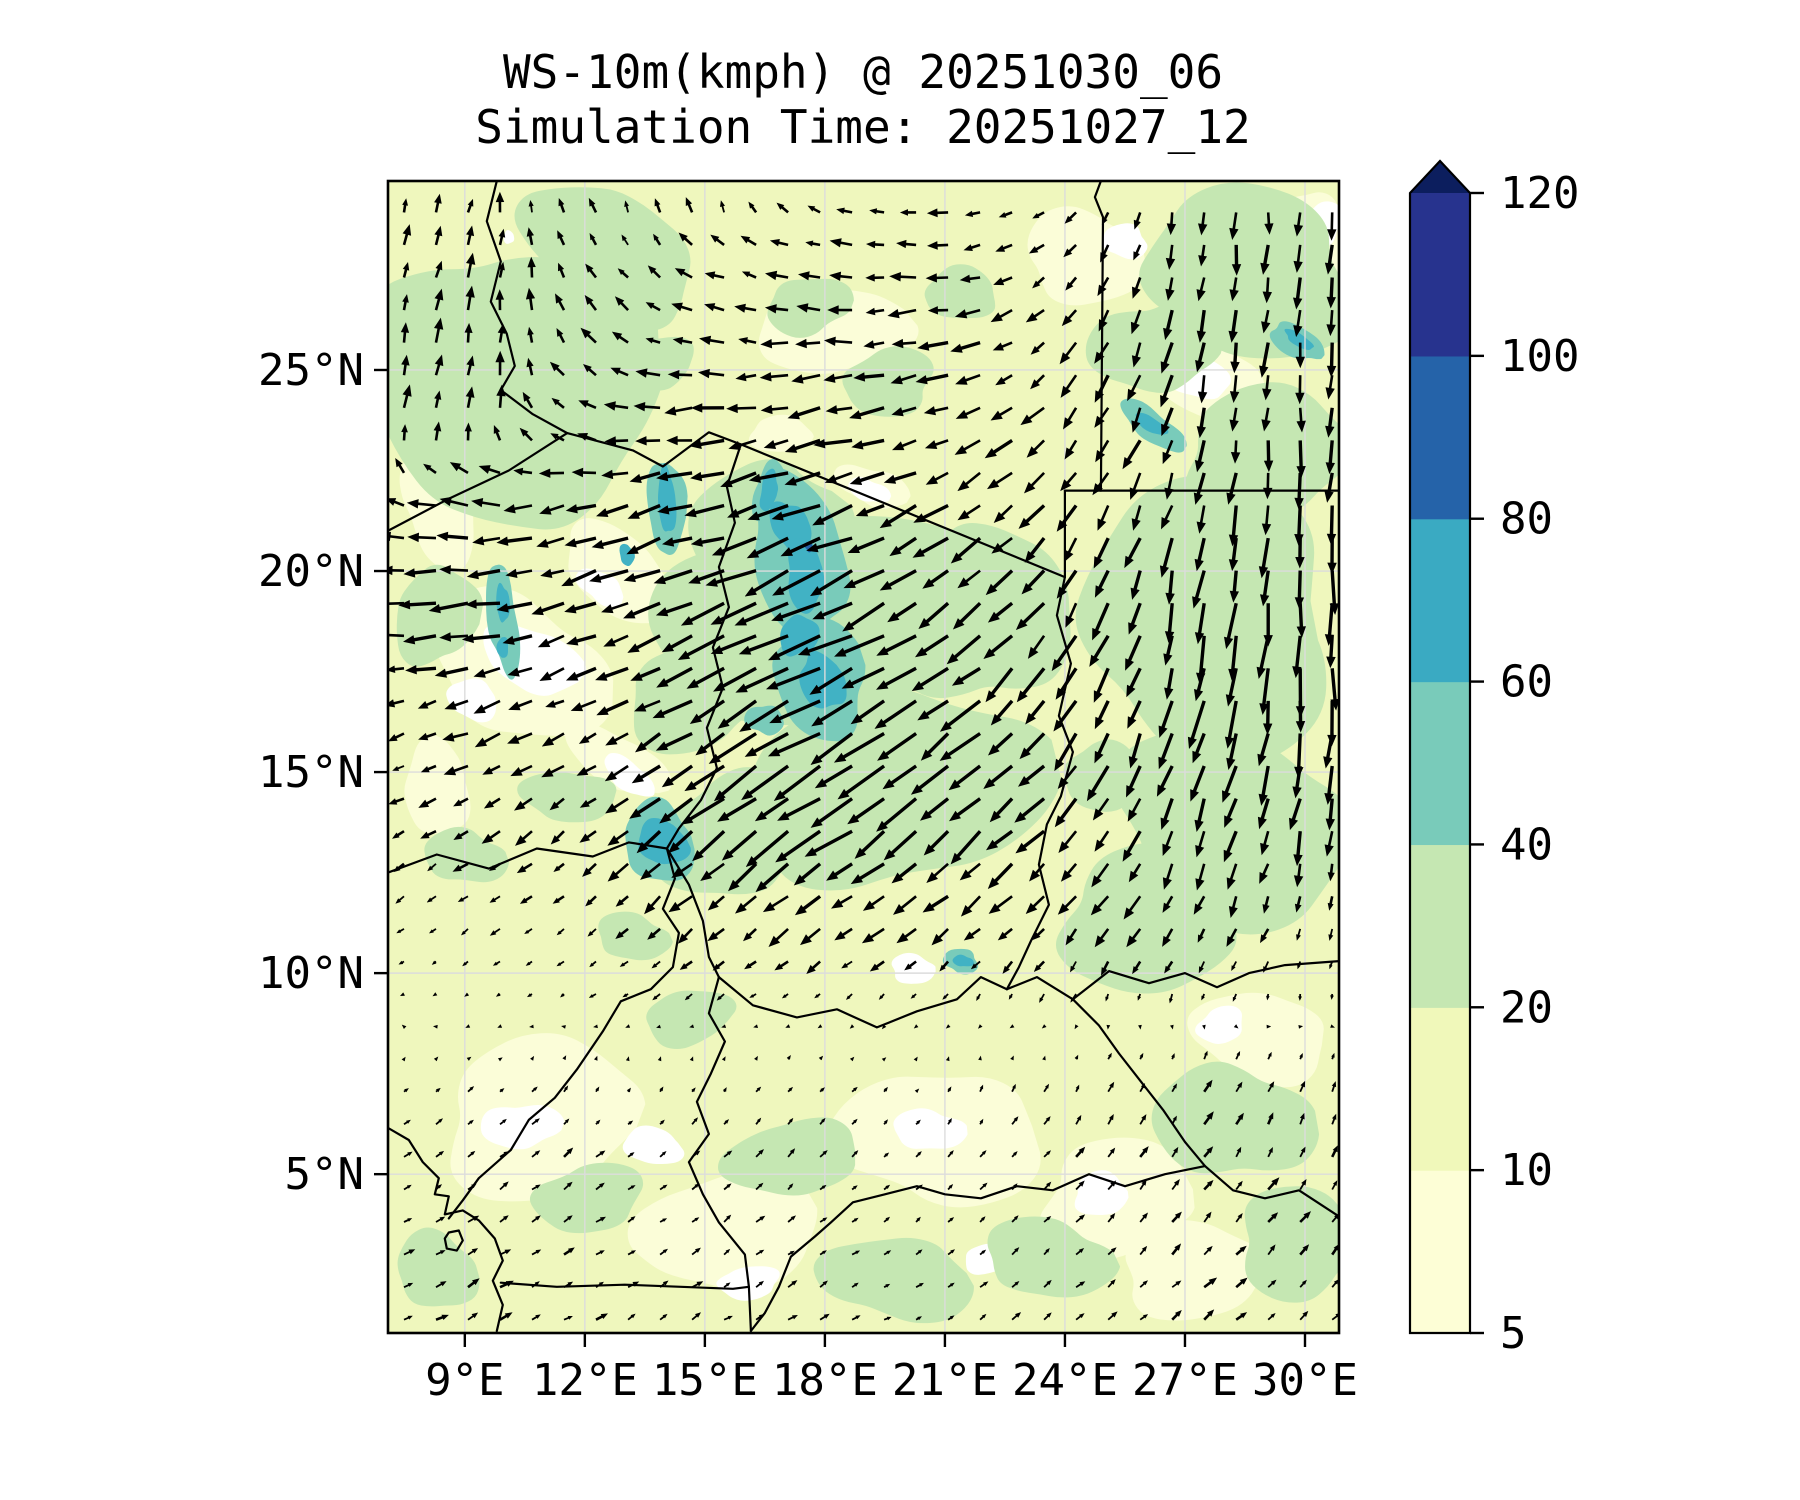 Image resolution: width=1800 pixels, height=1500 pixels. Describe the element at coordinates (1305, 1380) in the screenshot. I see `x-tick-label: 30°E` at that location.